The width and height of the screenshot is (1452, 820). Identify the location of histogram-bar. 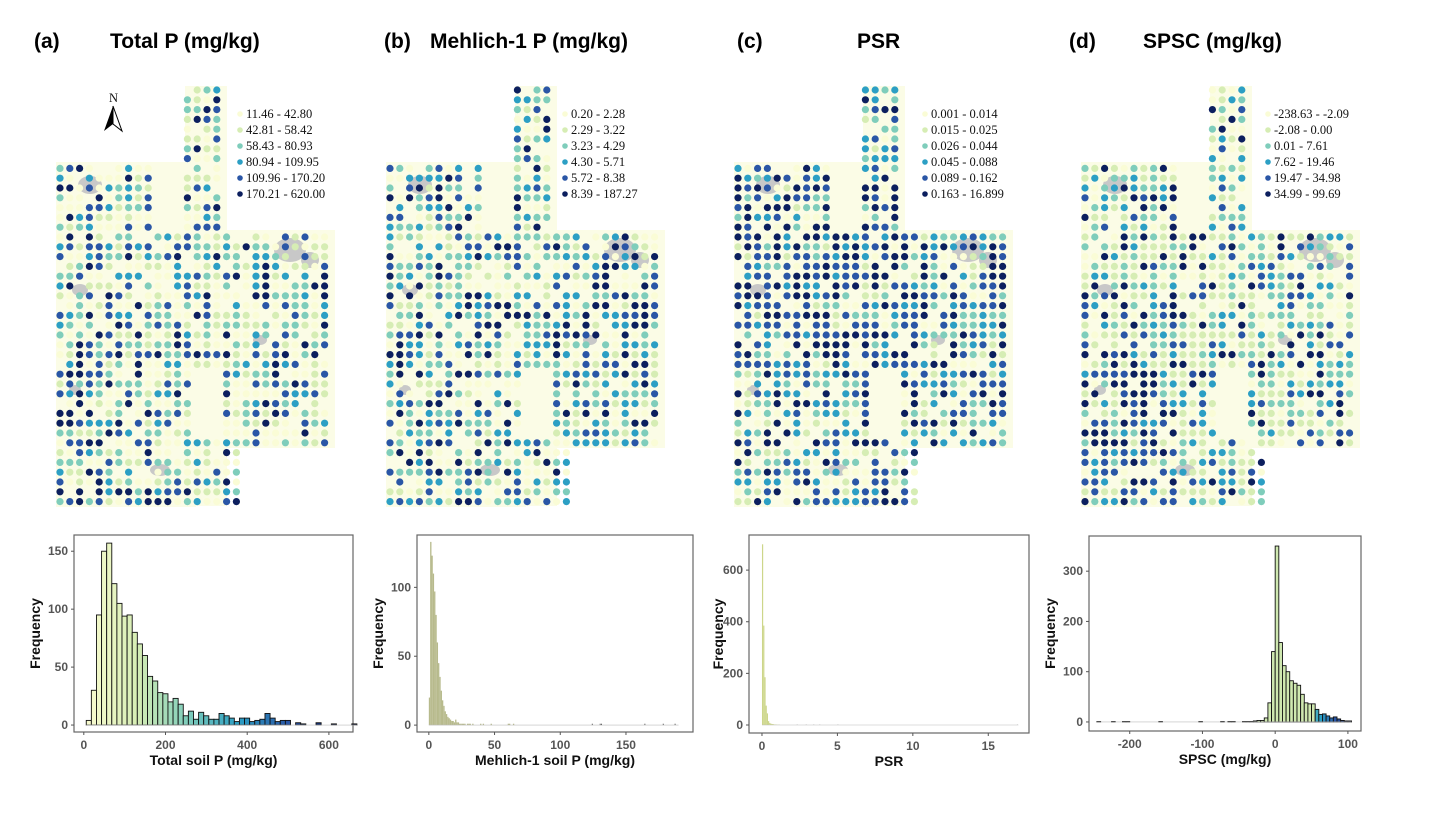
(461, 724).